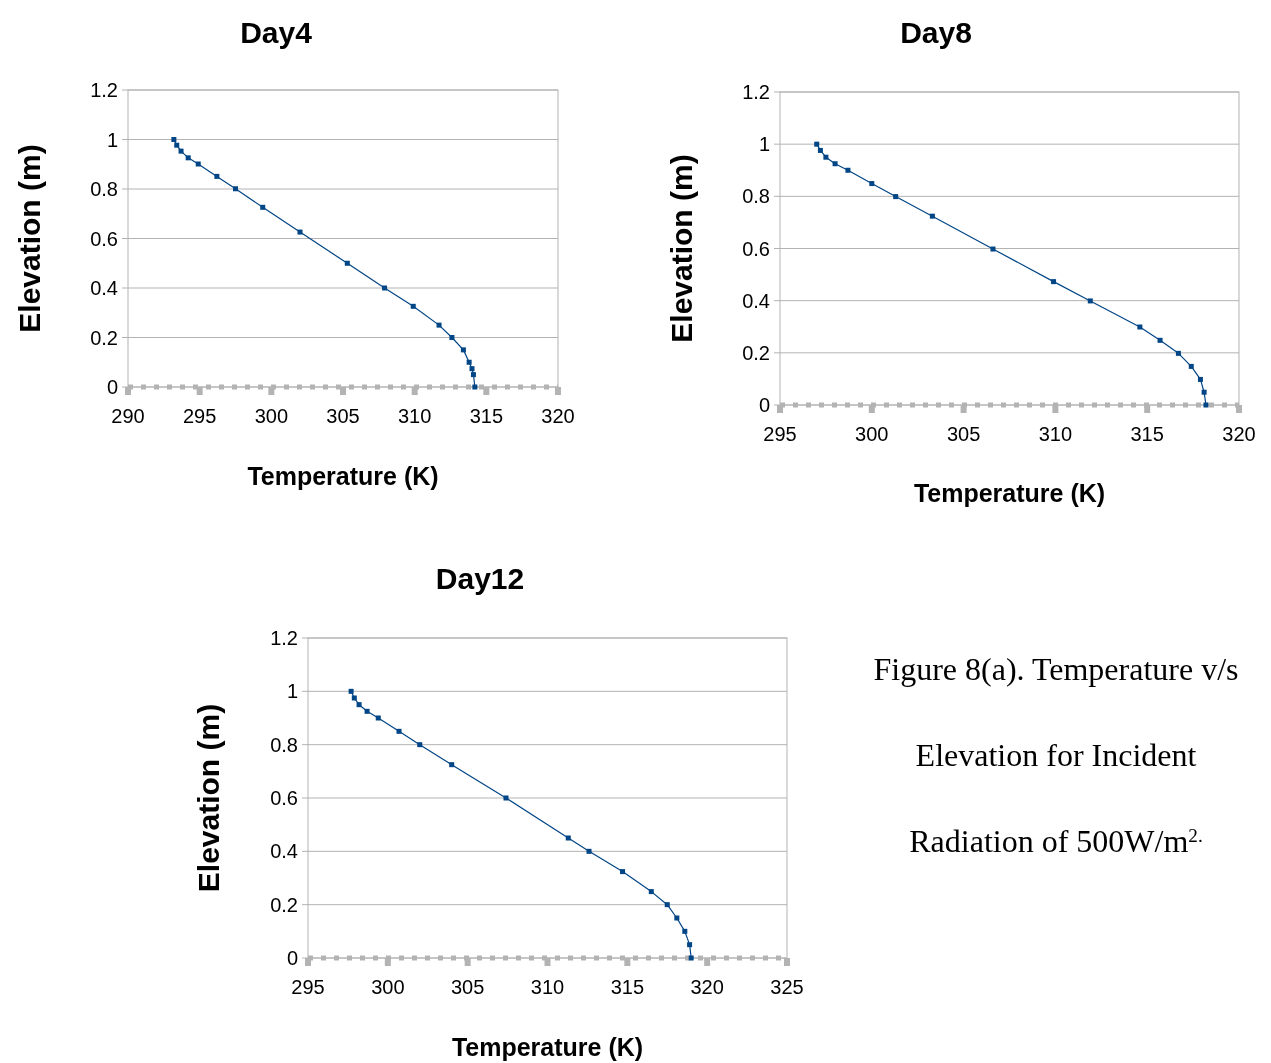  Describe the element at coordinates (128, 416) in the screenshot. I see `x-tick-label: 290` at that location.